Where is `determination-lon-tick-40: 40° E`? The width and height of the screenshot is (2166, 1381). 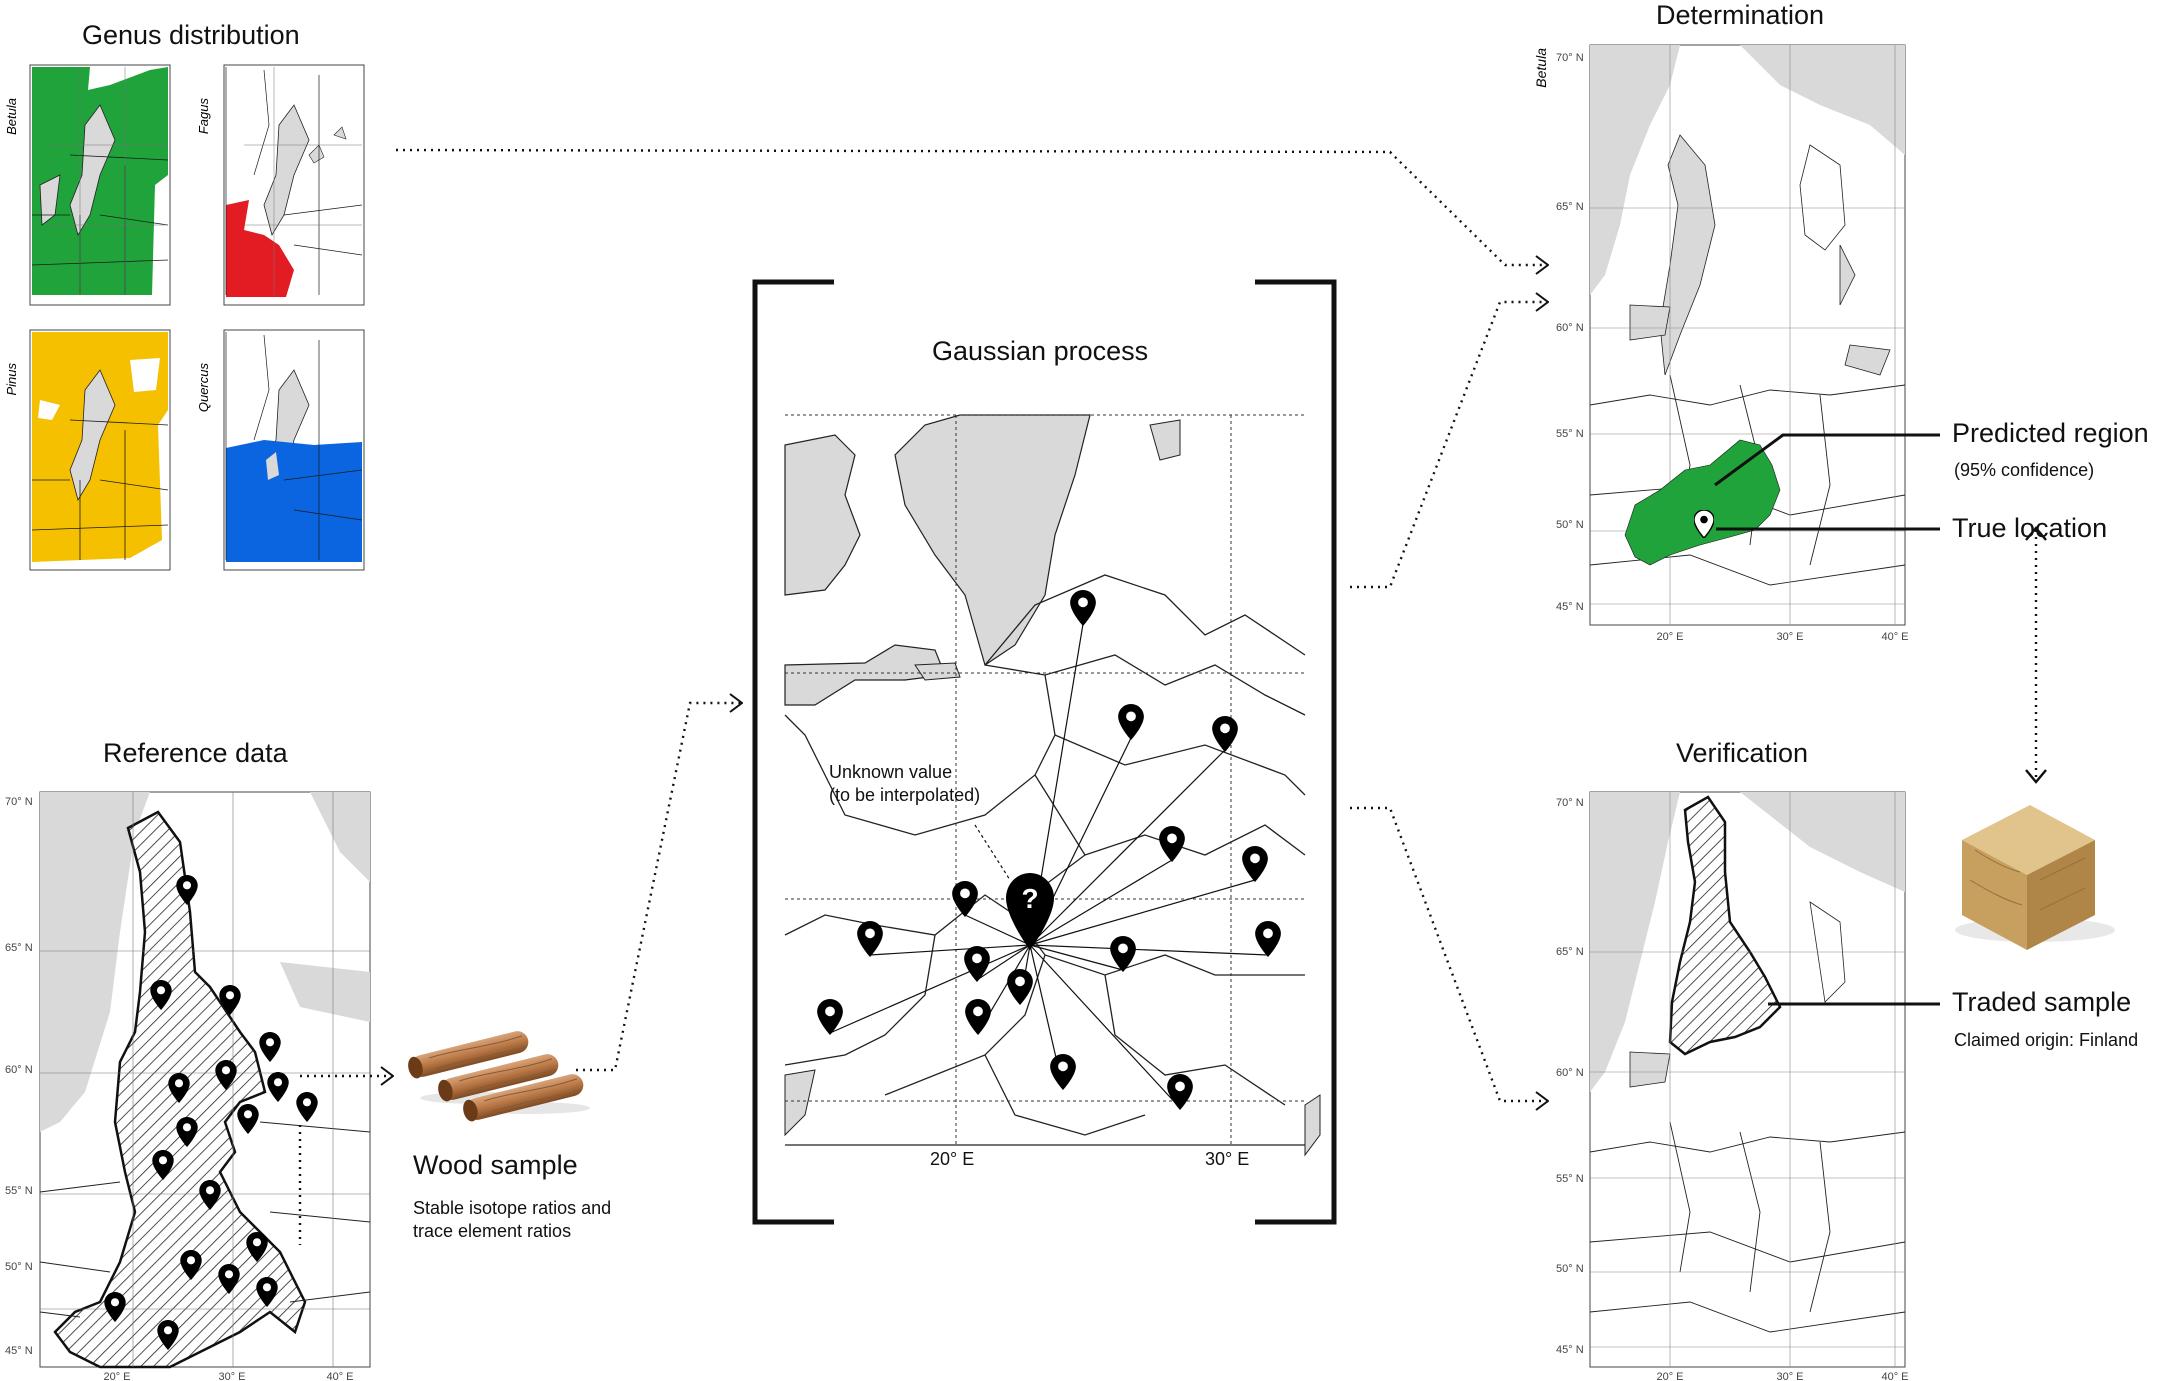 determination-lon-tick-40: 40° E is located at coordinates (1894, 637).